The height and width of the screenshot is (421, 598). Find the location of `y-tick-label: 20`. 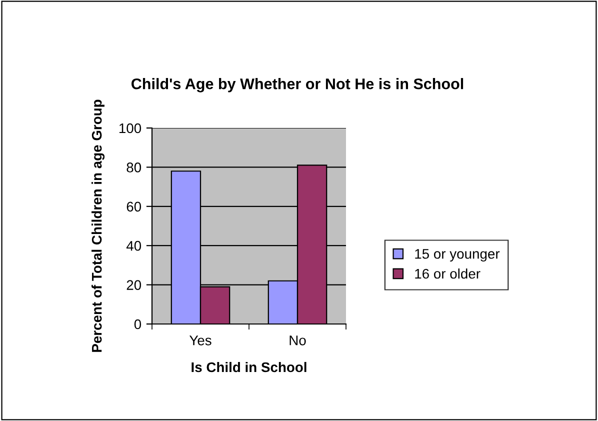

y-tick-label: 20 is located at coordinates (134, 285).